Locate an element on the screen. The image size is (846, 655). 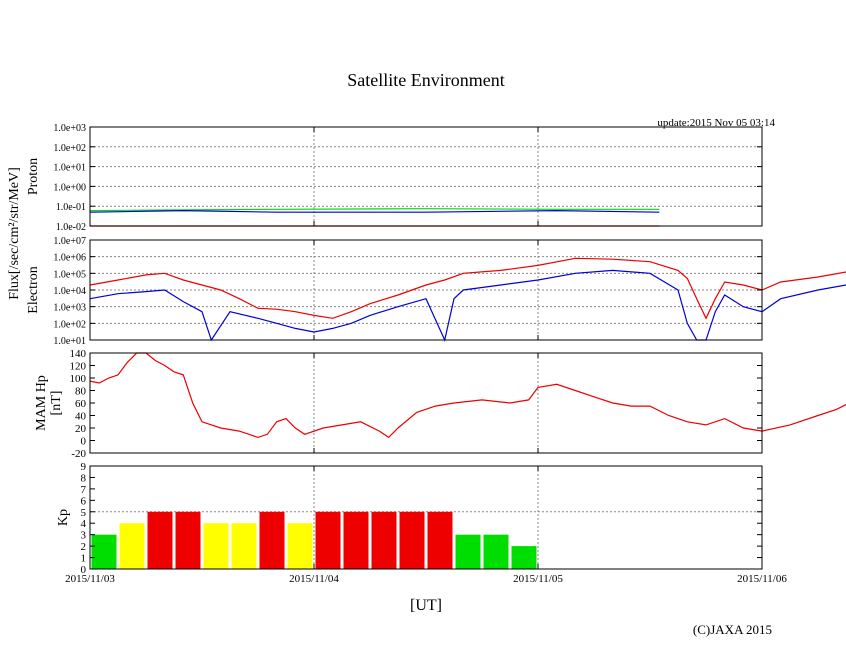
y-tick-label: 5 is located at coordinates (84, 513).